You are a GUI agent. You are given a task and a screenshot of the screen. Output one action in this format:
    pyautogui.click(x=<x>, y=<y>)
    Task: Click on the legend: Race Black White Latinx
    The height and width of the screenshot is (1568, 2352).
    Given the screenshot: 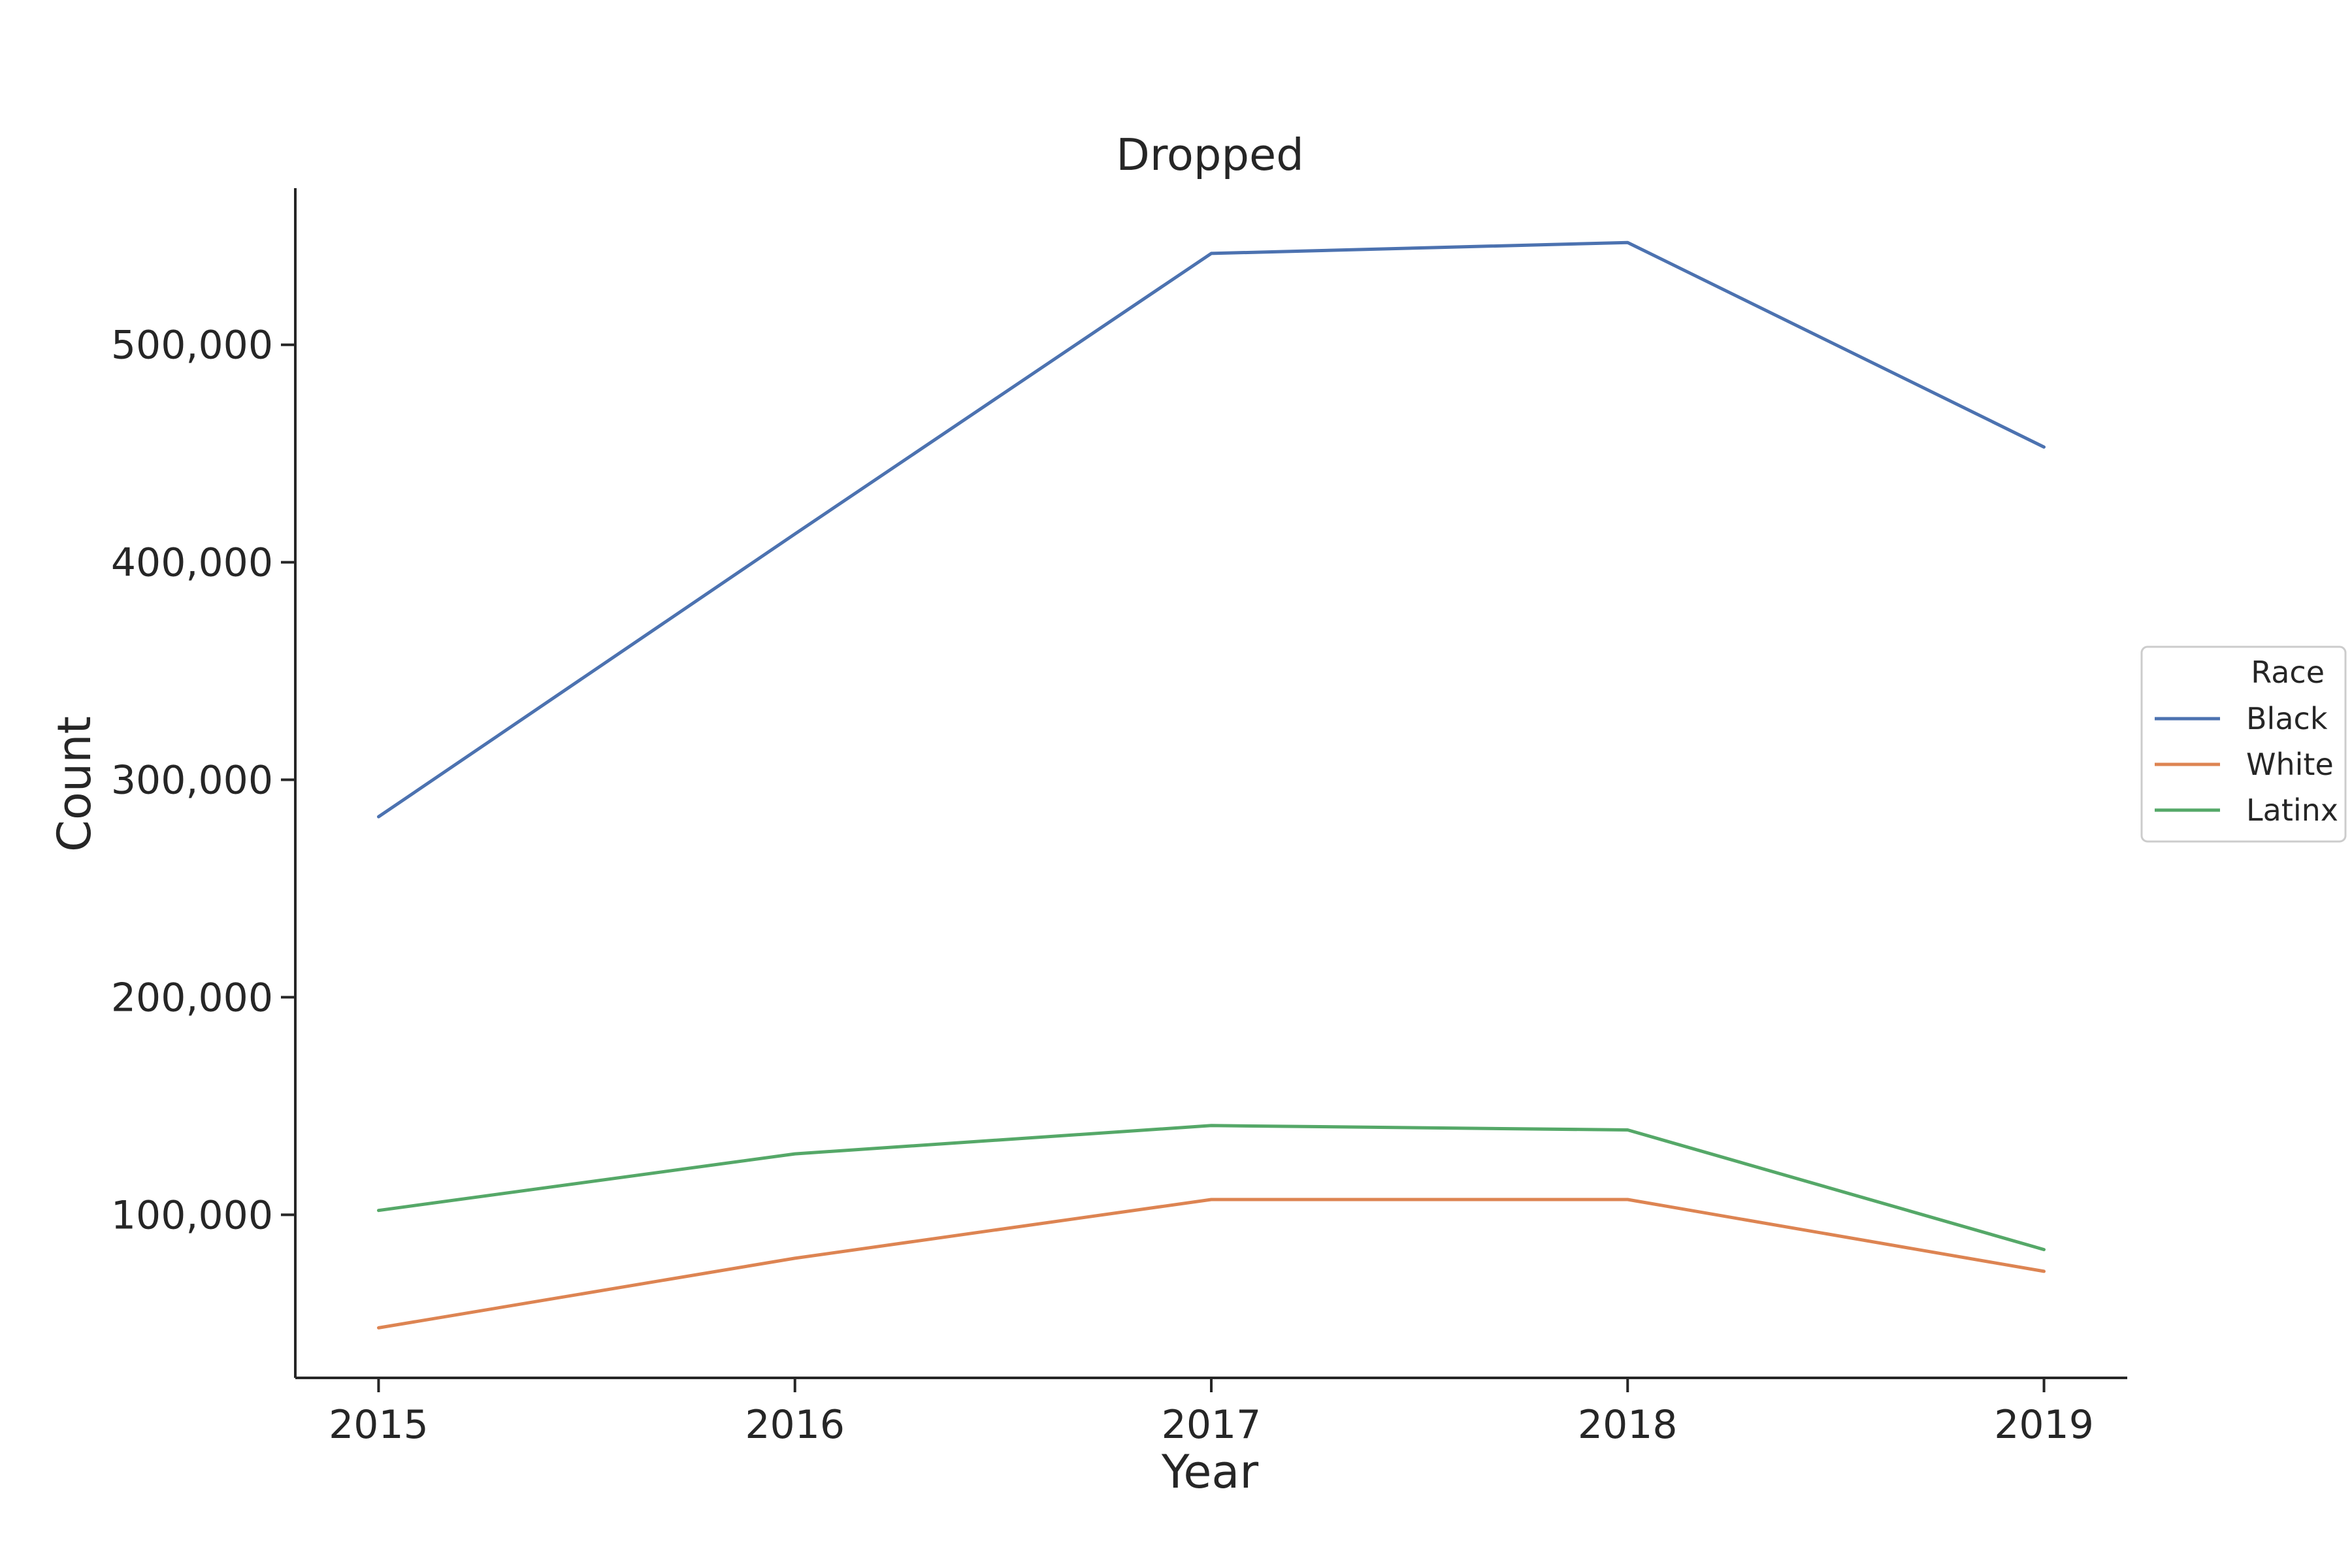 What is the action you would take?
    pyautogui.click(x=2243, y=744)
    